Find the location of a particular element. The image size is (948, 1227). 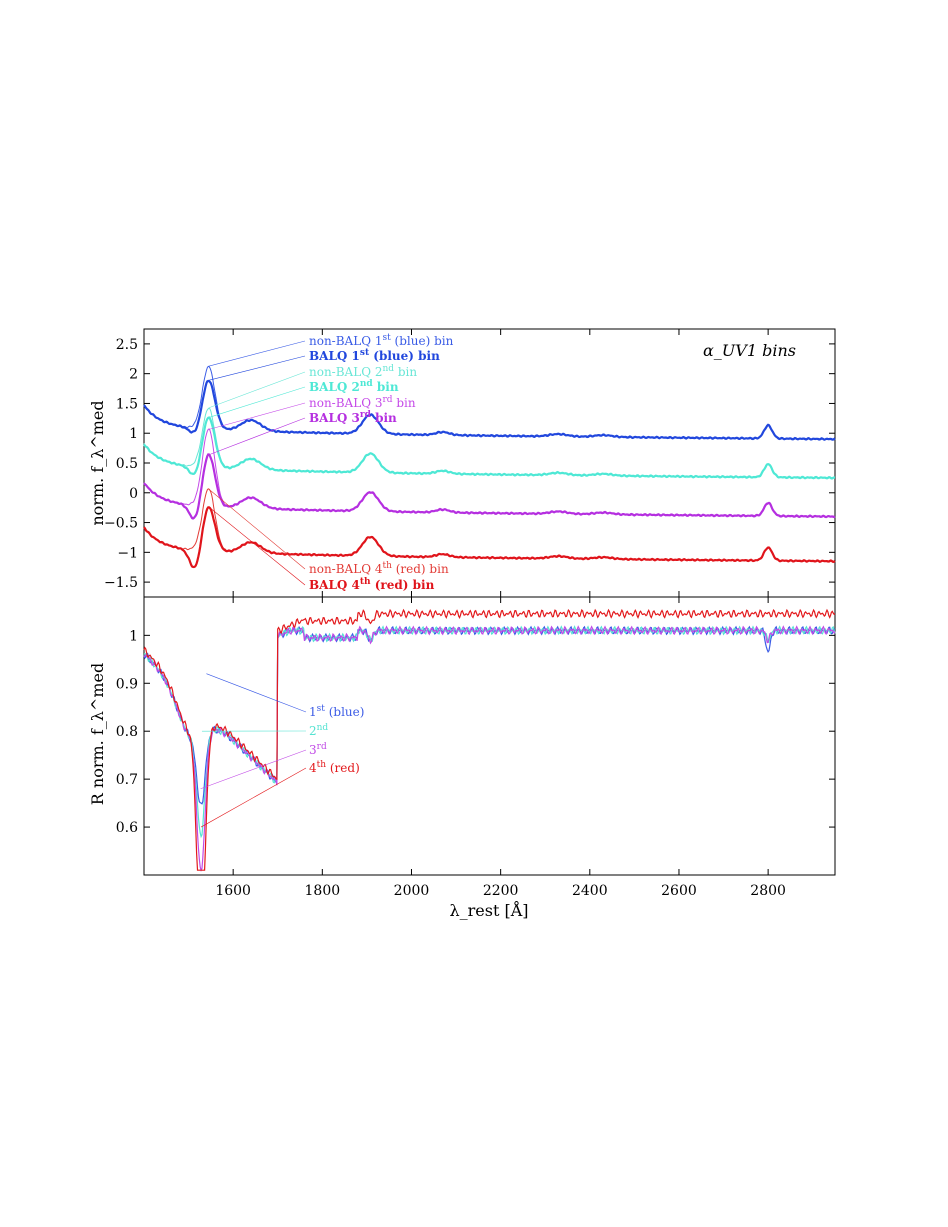

y-tick-label: −0.5 is located at coordinates (121, 524).